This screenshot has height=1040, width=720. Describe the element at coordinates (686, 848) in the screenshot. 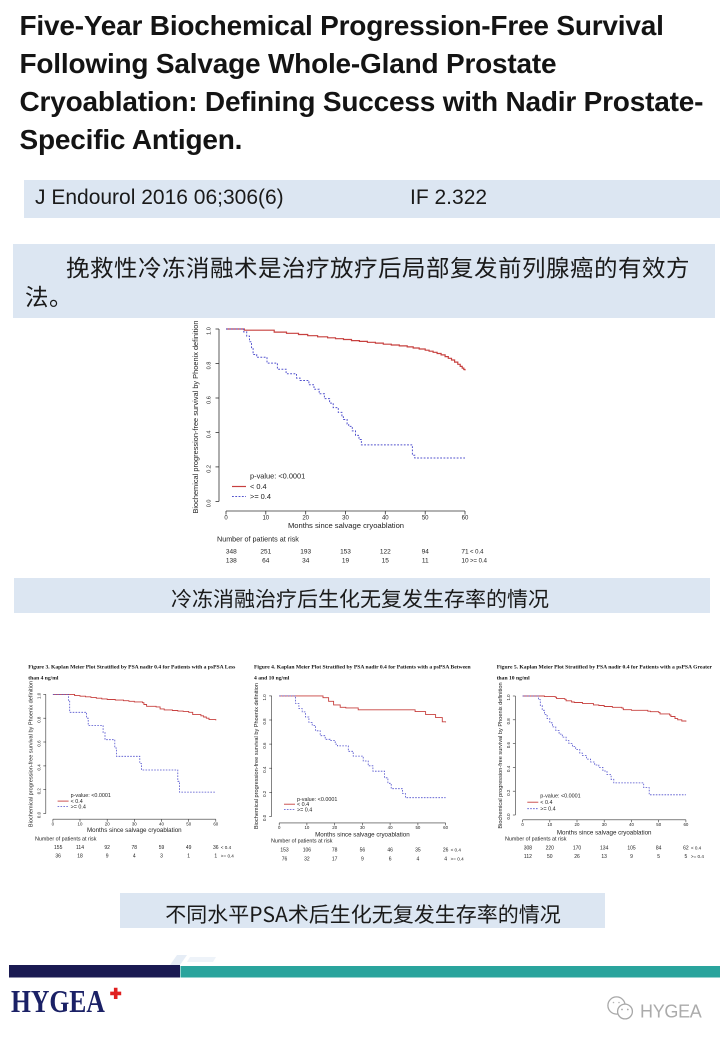

I see `svg-text: 62` at that location.